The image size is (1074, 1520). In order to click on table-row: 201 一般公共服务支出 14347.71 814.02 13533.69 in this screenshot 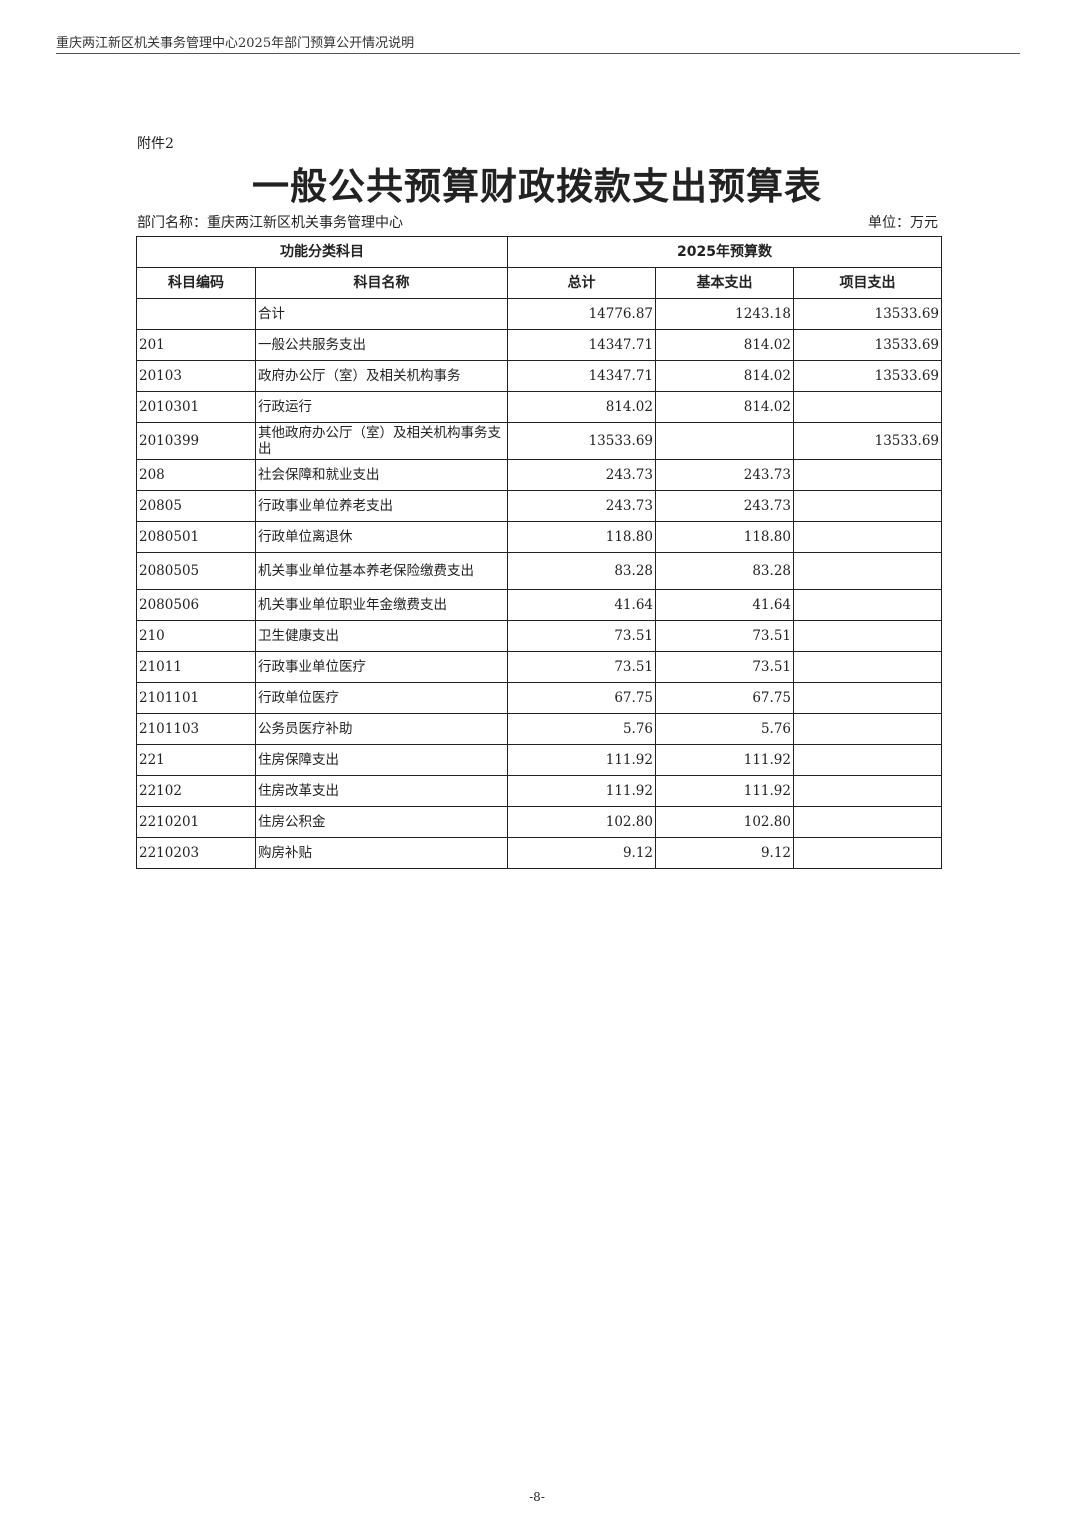, I will do `click(539, 345)`.